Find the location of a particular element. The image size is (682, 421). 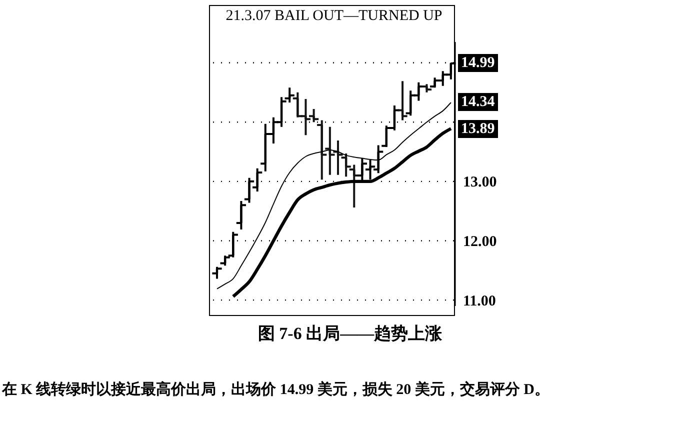

text: 在 K 线转绿时以接近最高价出局，出场价 14.99 美元，损失 20 美元，交易评分 D。 is located at coordinates (276, 389).